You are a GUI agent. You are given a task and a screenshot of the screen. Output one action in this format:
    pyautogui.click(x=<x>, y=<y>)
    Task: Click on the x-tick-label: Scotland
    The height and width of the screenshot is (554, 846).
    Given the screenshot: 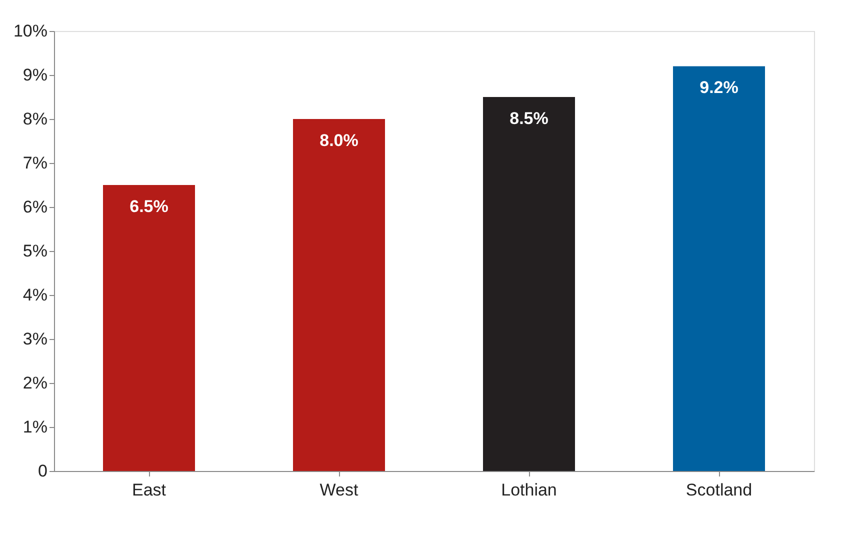 What is the action you would take?
    pyautogui.click(x=719, y=490)
    